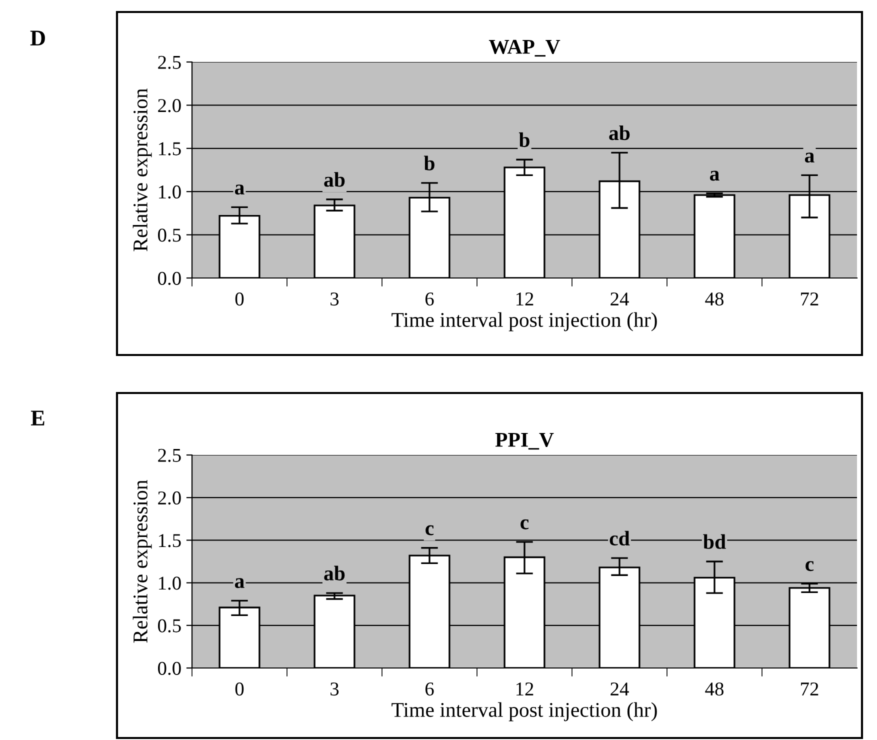 This screenshot has width=877, height=740. Describe the element at coordinates (37, 38) in the screenshot. I see `text: D` at that location.